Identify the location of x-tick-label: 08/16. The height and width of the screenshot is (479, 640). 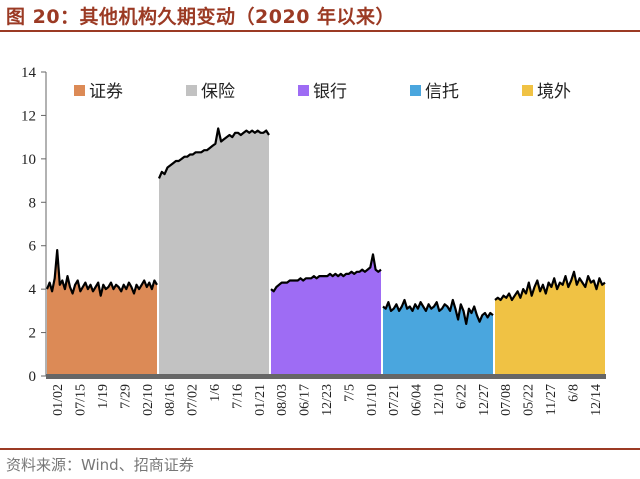
(170, 400).